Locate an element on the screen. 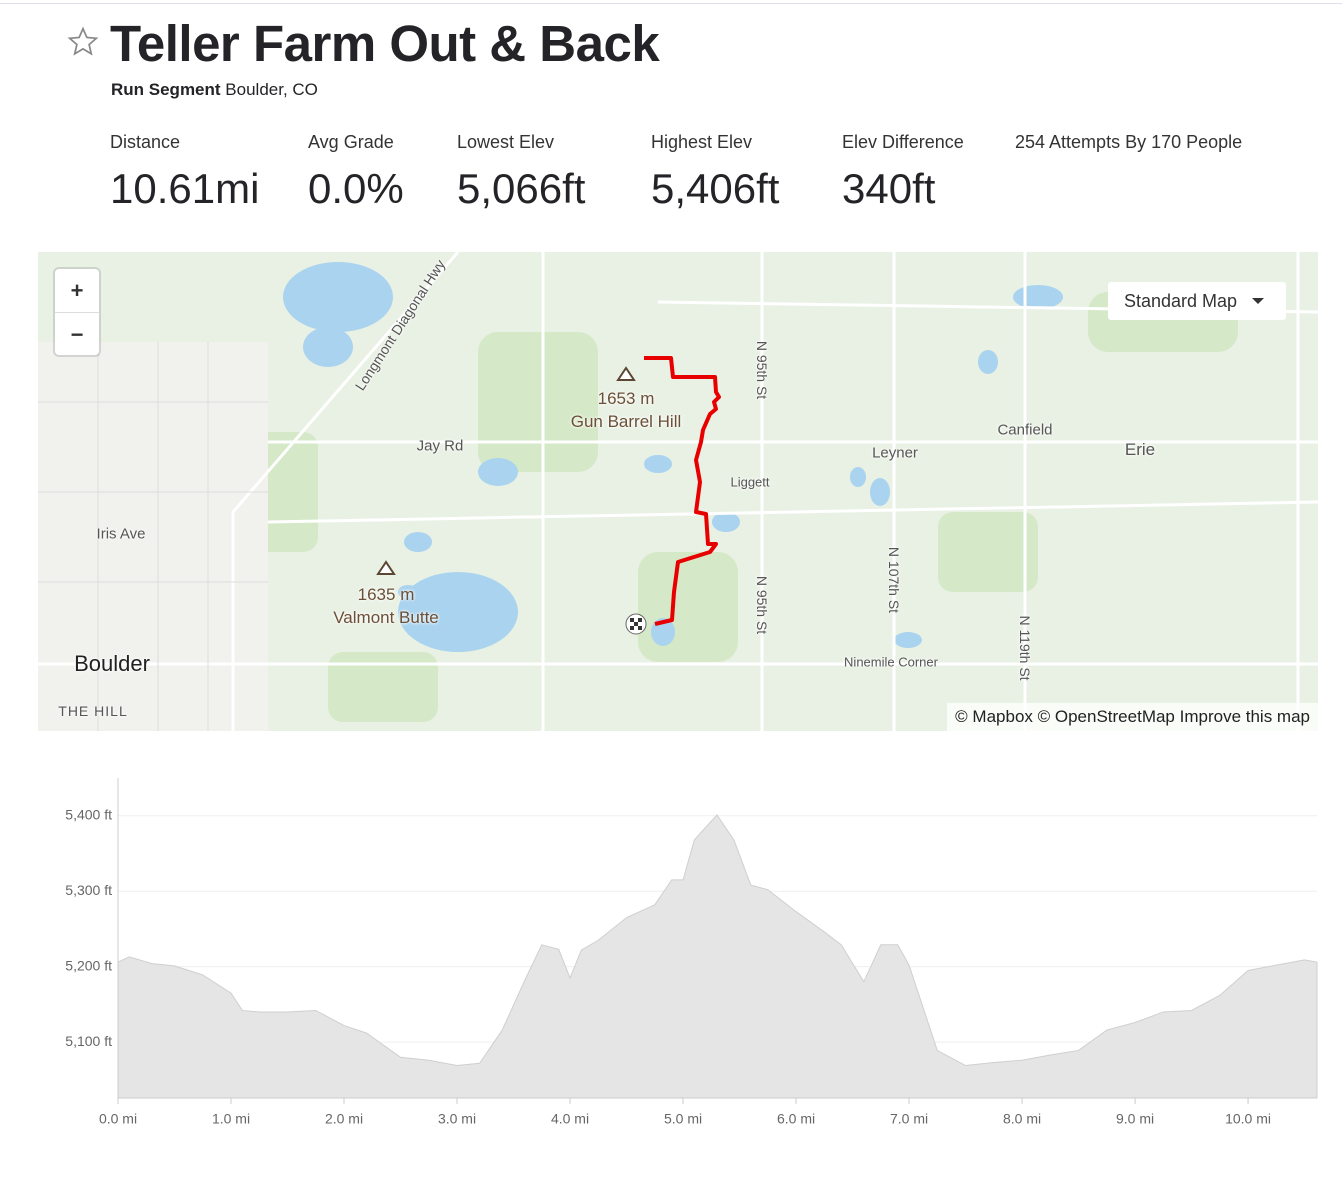 The image size is (1342, 1188). x-tick-label: 9.0 mi is located at coordinates (1135, 1119).